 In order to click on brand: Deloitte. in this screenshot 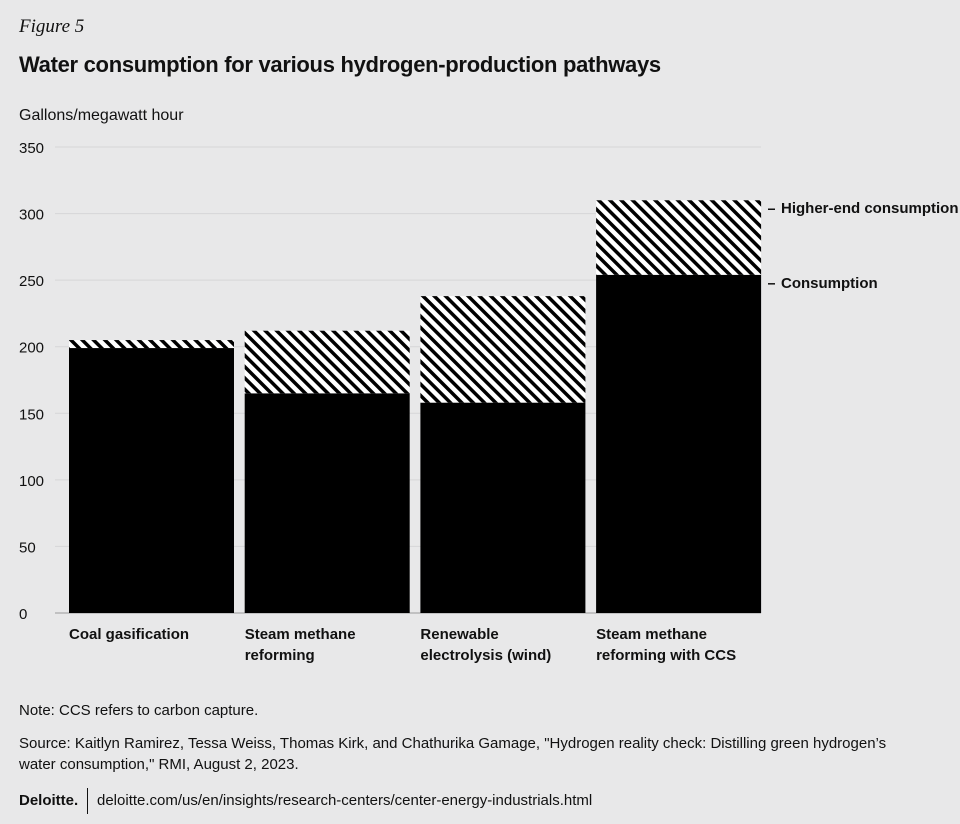, I will do `click(49, 800)`.